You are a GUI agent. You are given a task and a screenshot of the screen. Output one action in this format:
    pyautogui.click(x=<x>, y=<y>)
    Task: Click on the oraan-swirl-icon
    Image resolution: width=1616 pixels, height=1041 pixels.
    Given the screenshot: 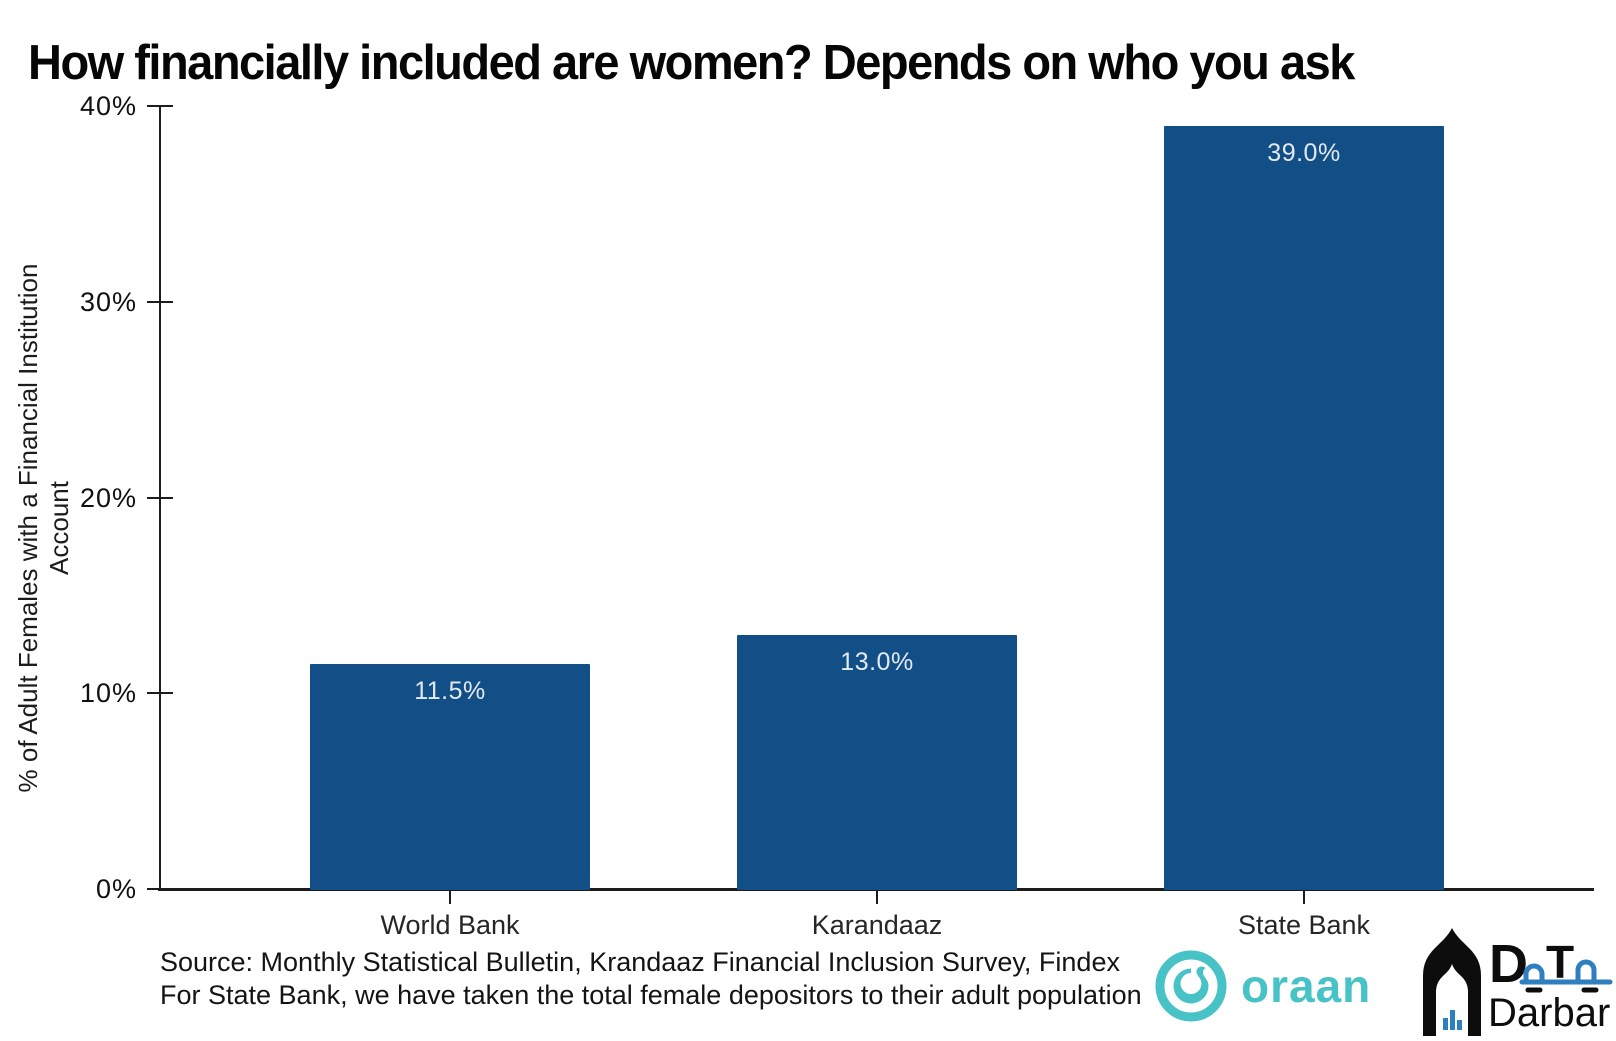 What is the action you would take?
    pyautogui.click(x=1191, y=988)
    